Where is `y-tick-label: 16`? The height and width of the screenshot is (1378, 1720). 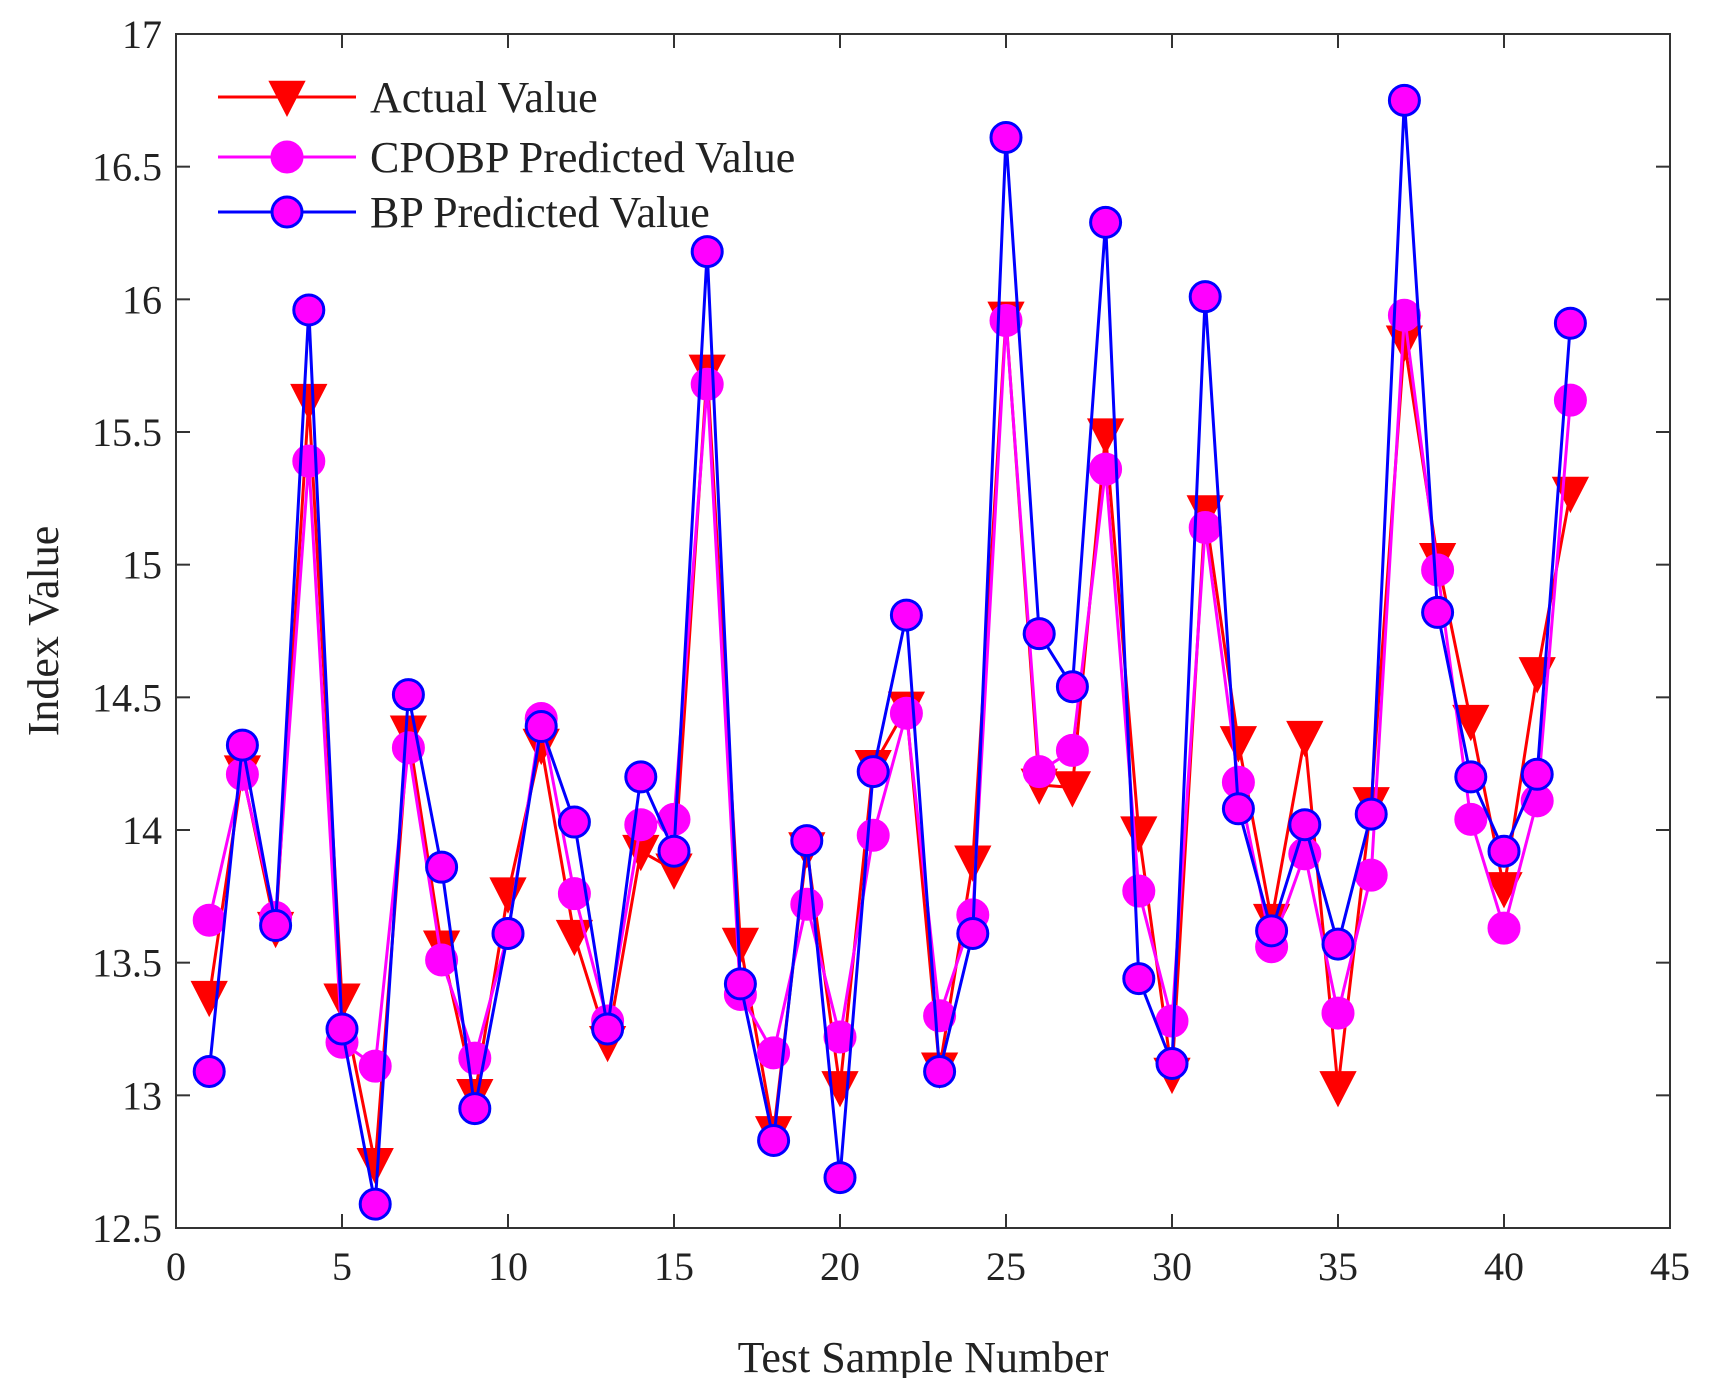
y-tick-label: 16 is located at coordinates (142, 299).